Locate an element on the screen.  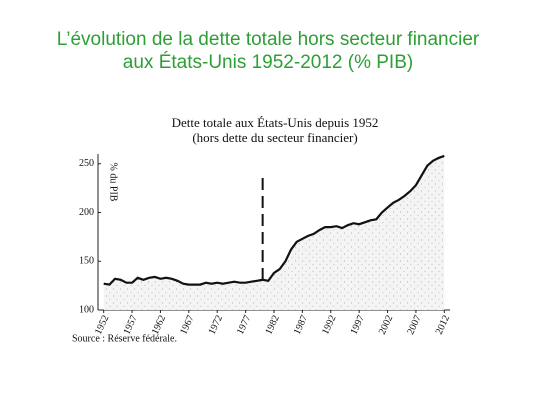
chart-title: Dette totale aux États-Unis depuis 1952 is located at coordinates (275, 122).